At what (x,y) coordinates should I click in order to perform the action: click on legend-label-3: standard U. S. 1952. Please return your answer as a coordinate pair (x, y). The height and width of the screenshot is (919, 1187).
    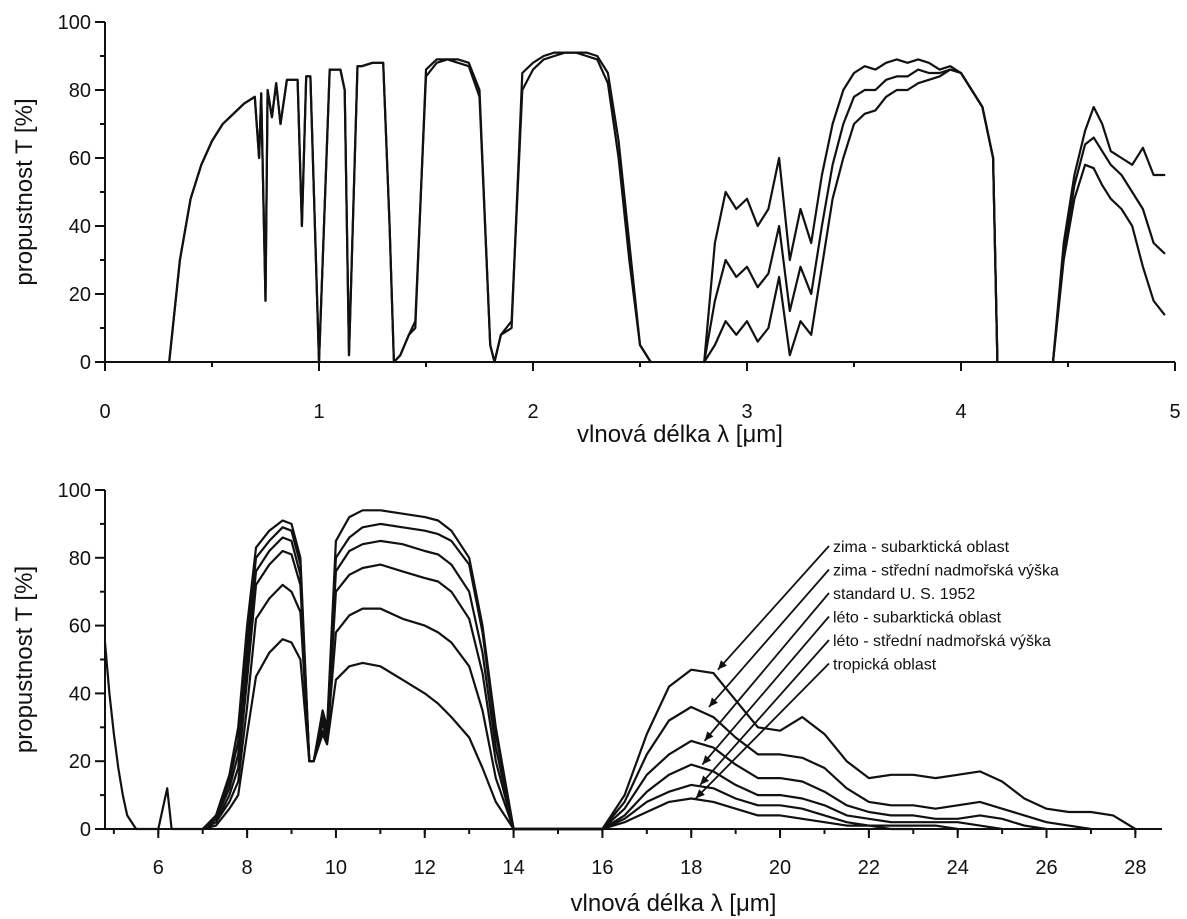
    Looking at the image, I should click on (904, 594).